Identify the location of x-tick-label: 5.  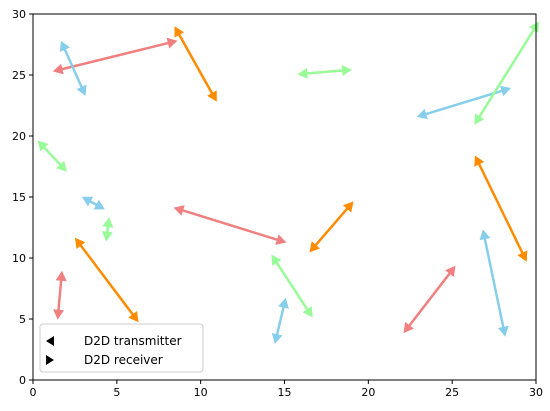
(116, 392).